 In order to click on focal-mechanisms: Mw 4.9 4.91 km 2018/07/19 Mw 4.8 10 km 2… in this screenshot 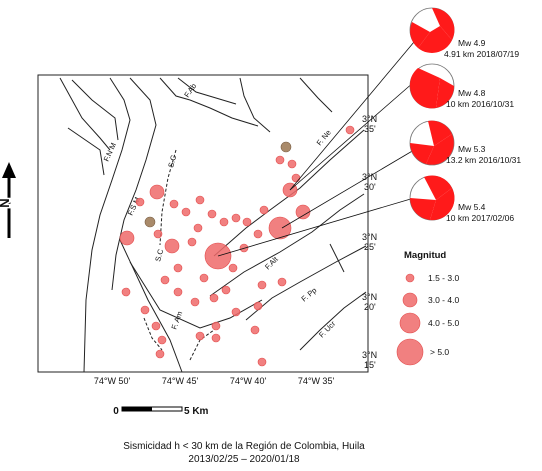, I will do `click(465, 115)`.